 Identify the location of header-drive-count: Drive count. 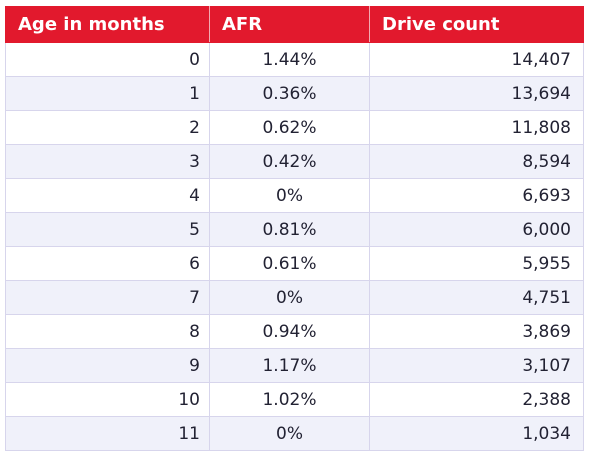
(476, 24).